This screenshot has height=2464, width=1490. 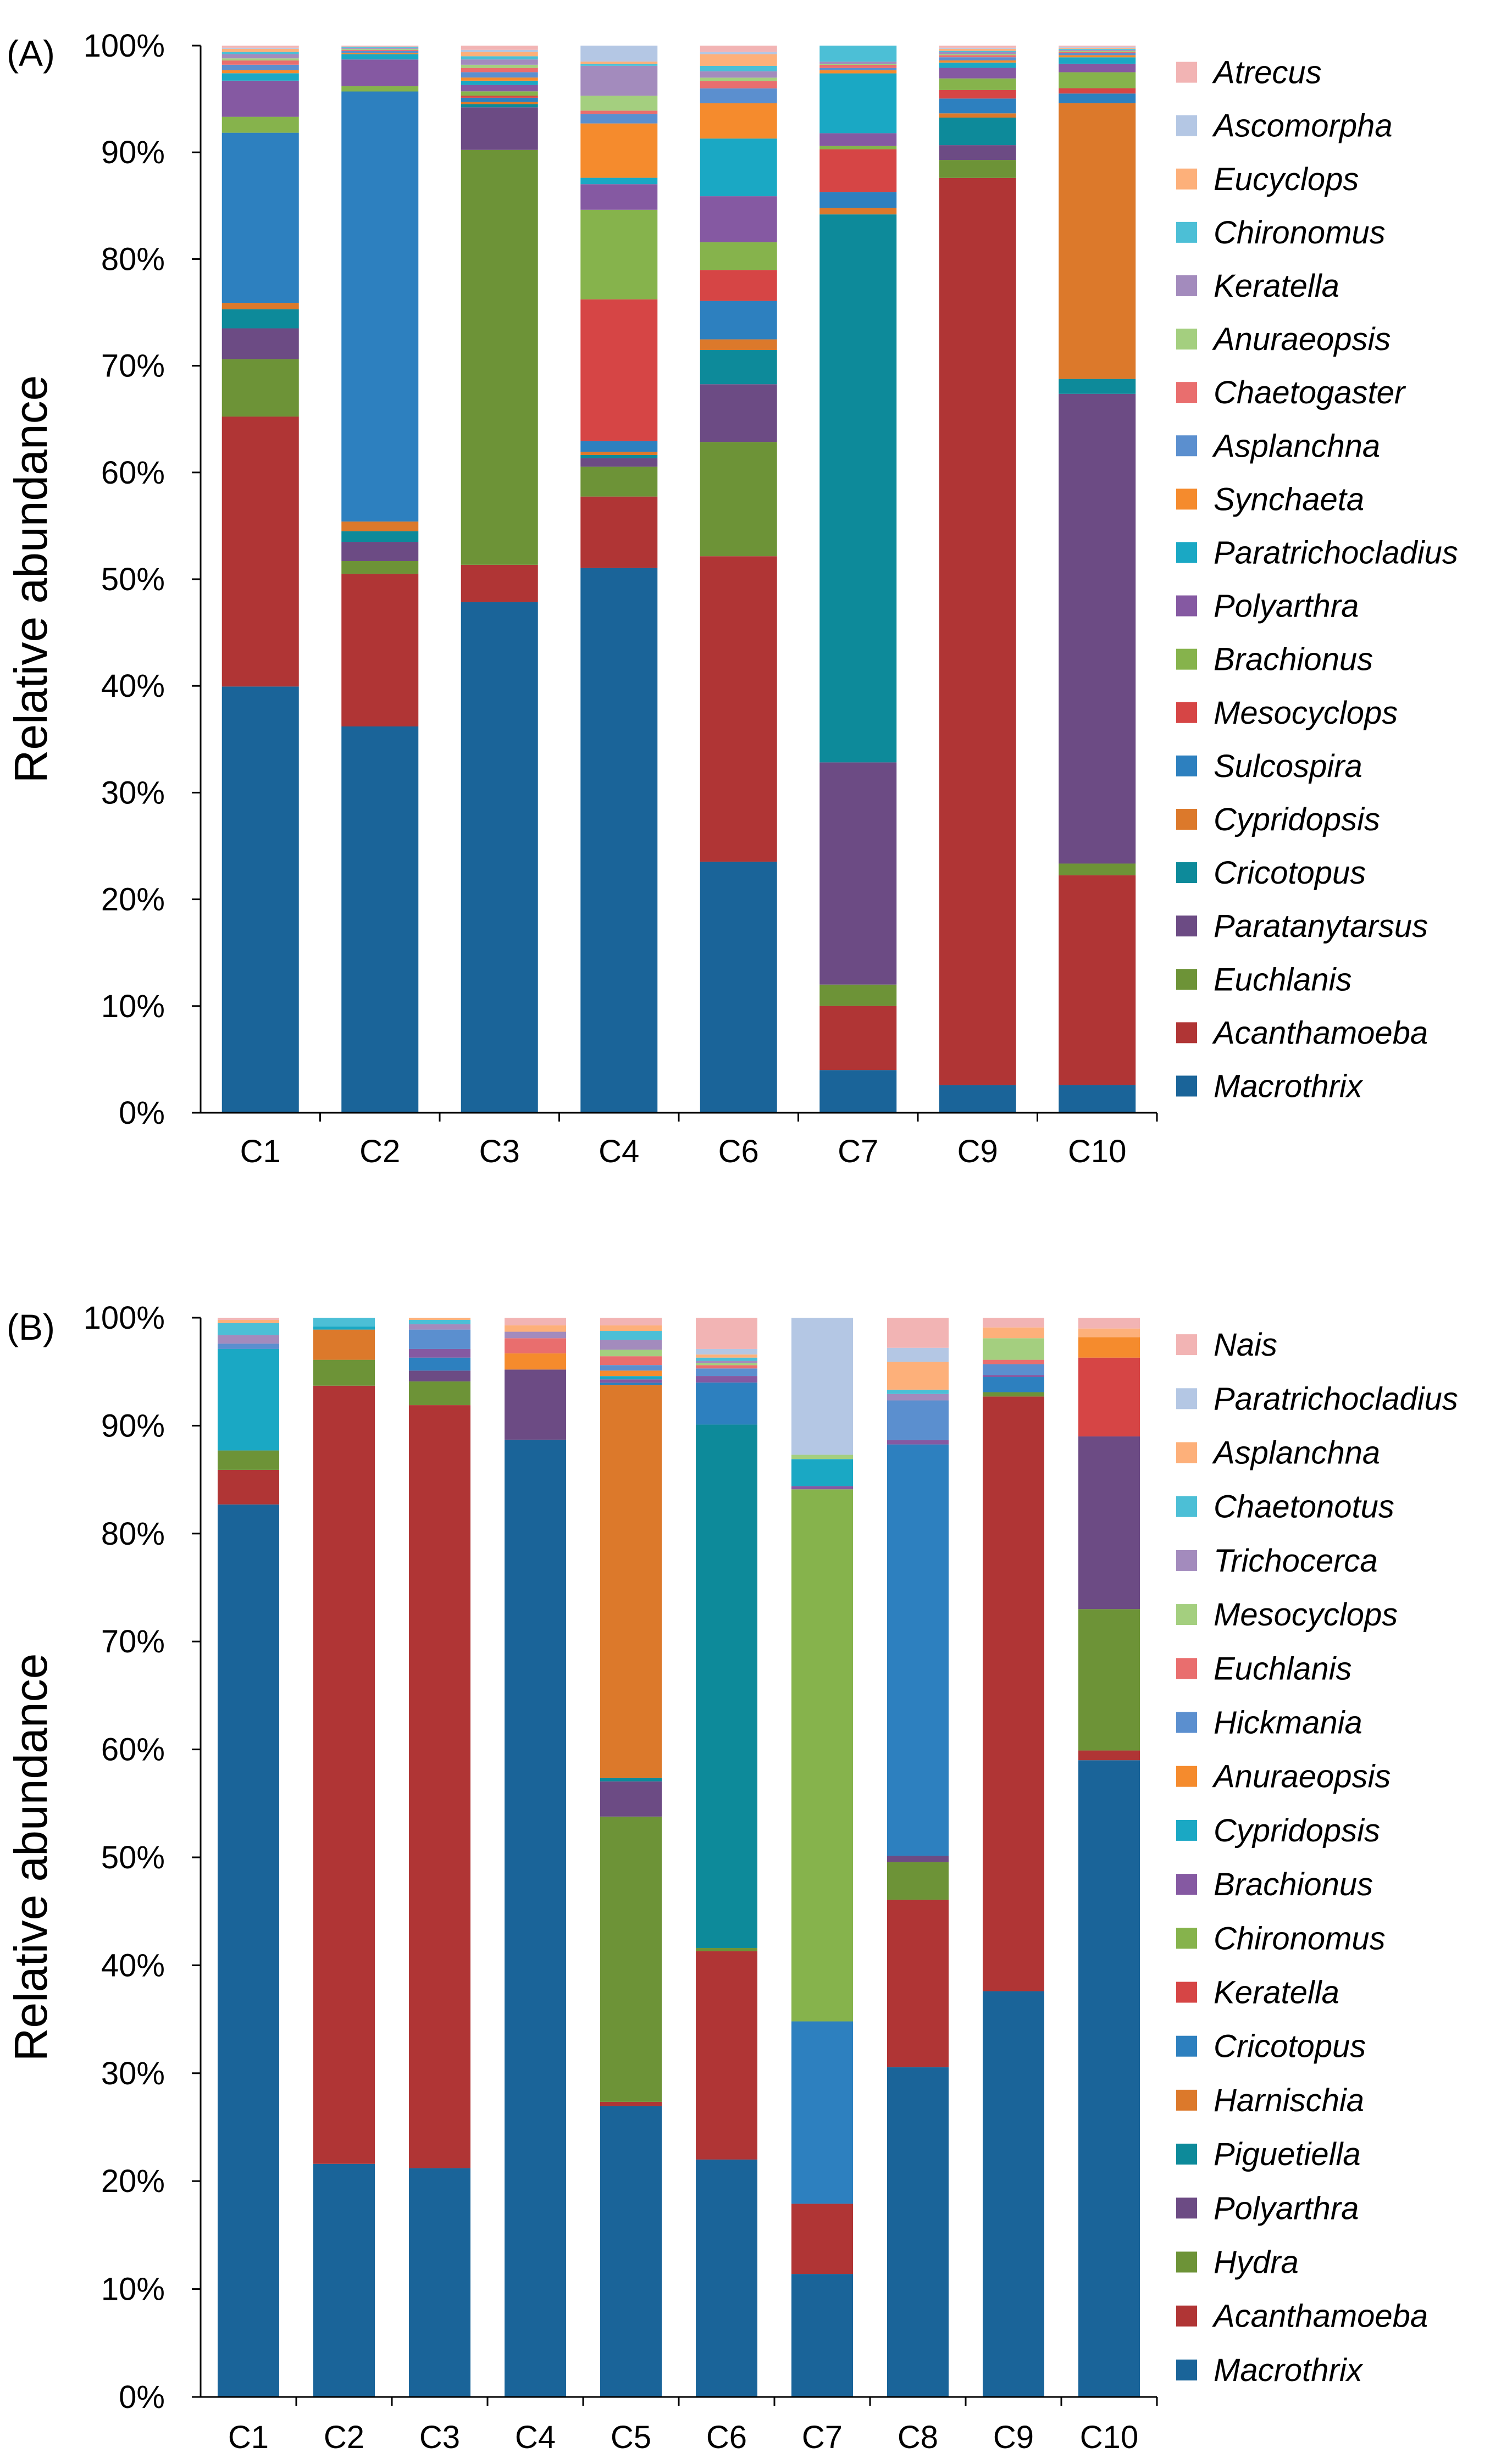 I want to click on bar-segment-c1-paratrichocladius, so click(x=260, y=77).